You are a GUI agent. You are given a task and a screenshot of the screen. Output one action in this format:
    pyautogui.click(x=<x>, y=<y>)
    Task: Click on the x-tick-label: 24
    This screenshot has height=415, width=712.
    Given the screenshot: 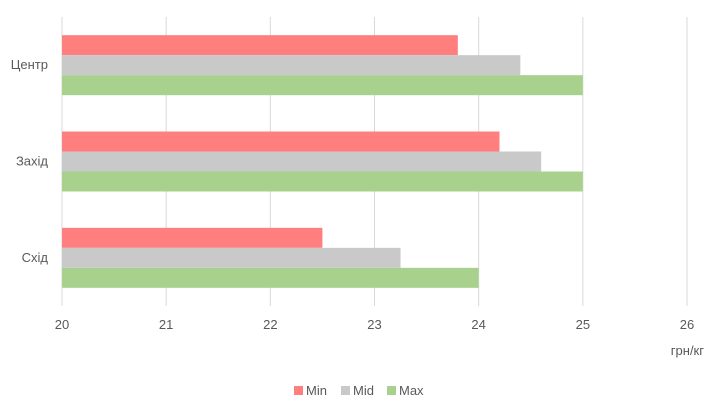 What is the action you would take?
    pyautogui.click(x=478, y=324)
    